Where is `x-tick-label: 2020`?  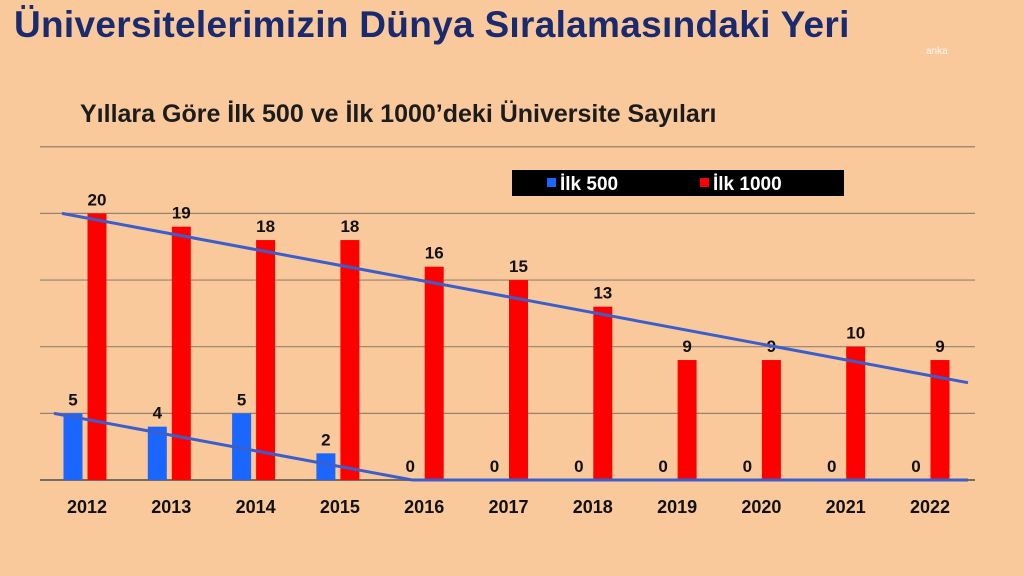
x-tick-label: 2020 is located at coordinates (761, 507).